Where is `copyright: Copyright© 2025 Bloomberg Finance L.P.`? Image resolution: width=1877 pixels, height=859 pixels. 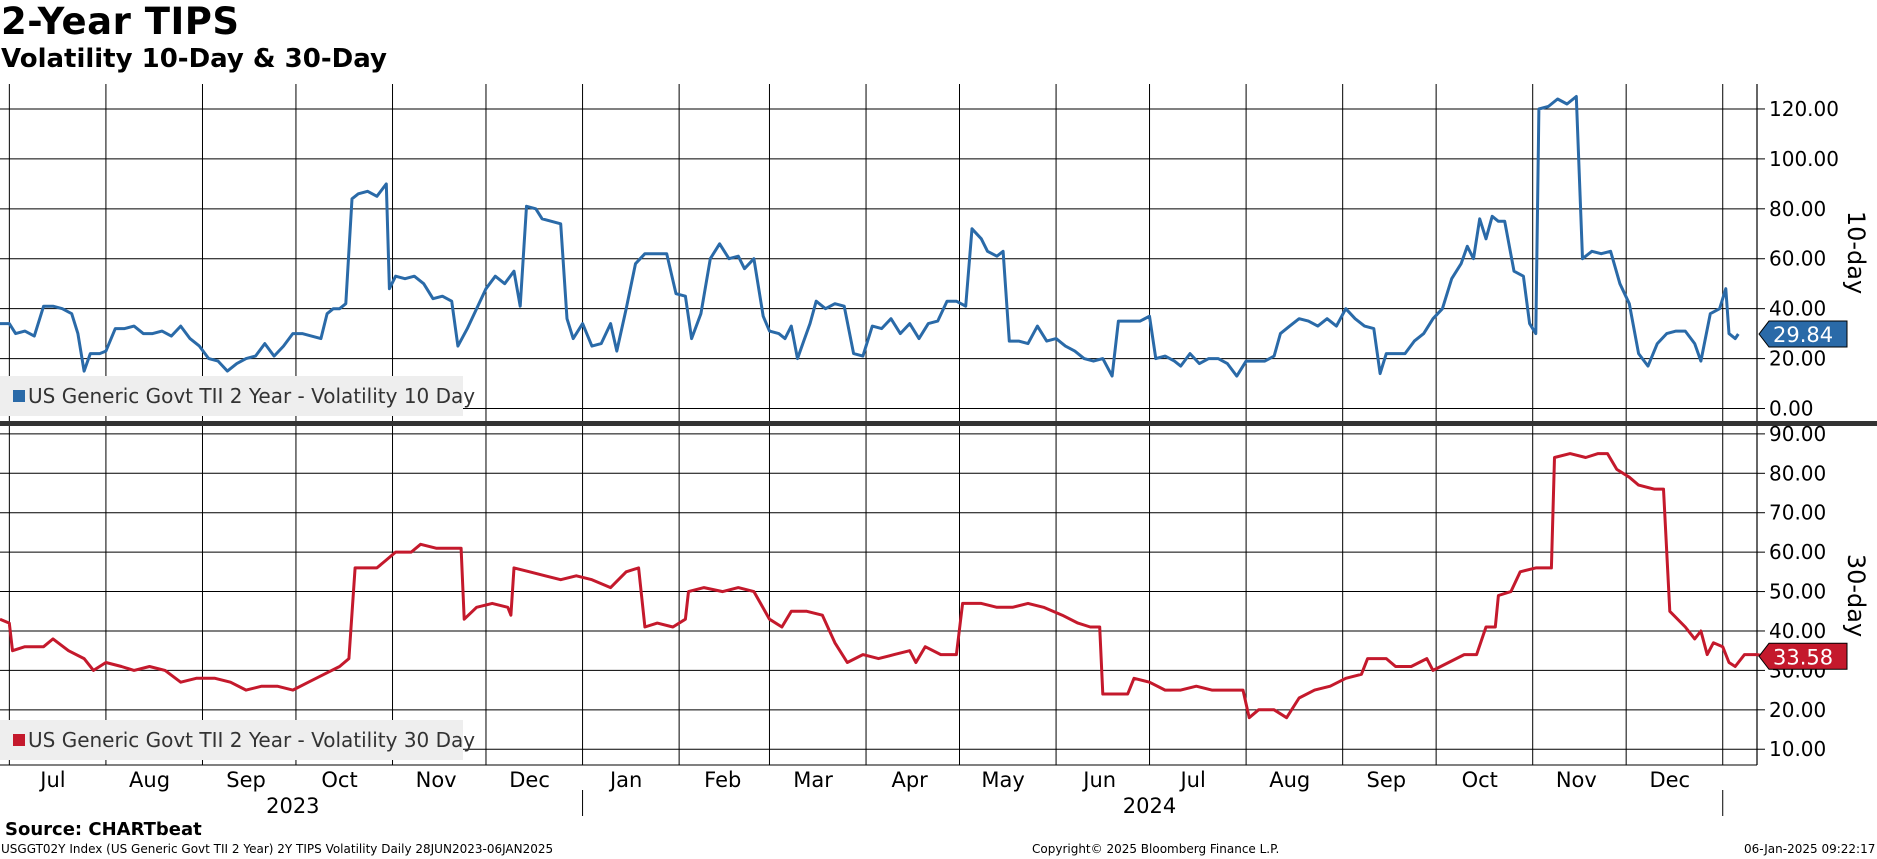 copyright: Copyright© 2025 Bloomberg Finance L.P. is located at coordinates (1156, 849).